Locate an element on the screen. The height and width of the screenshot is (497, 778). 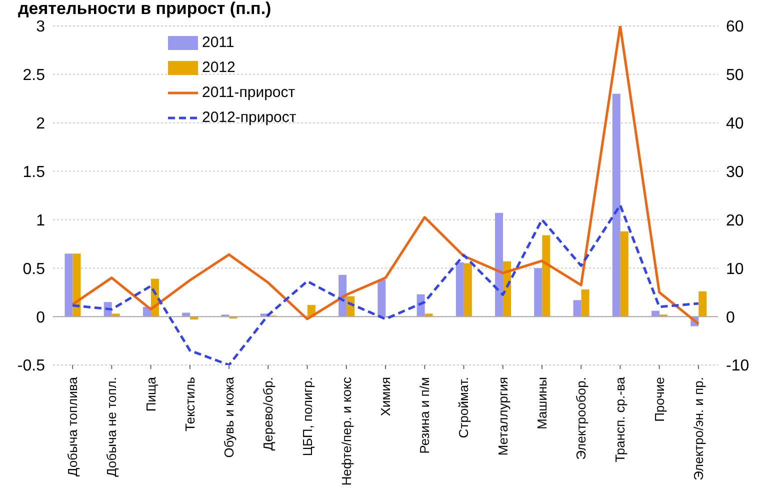
legend-label: 2012 is located at coordinates (219, 67).